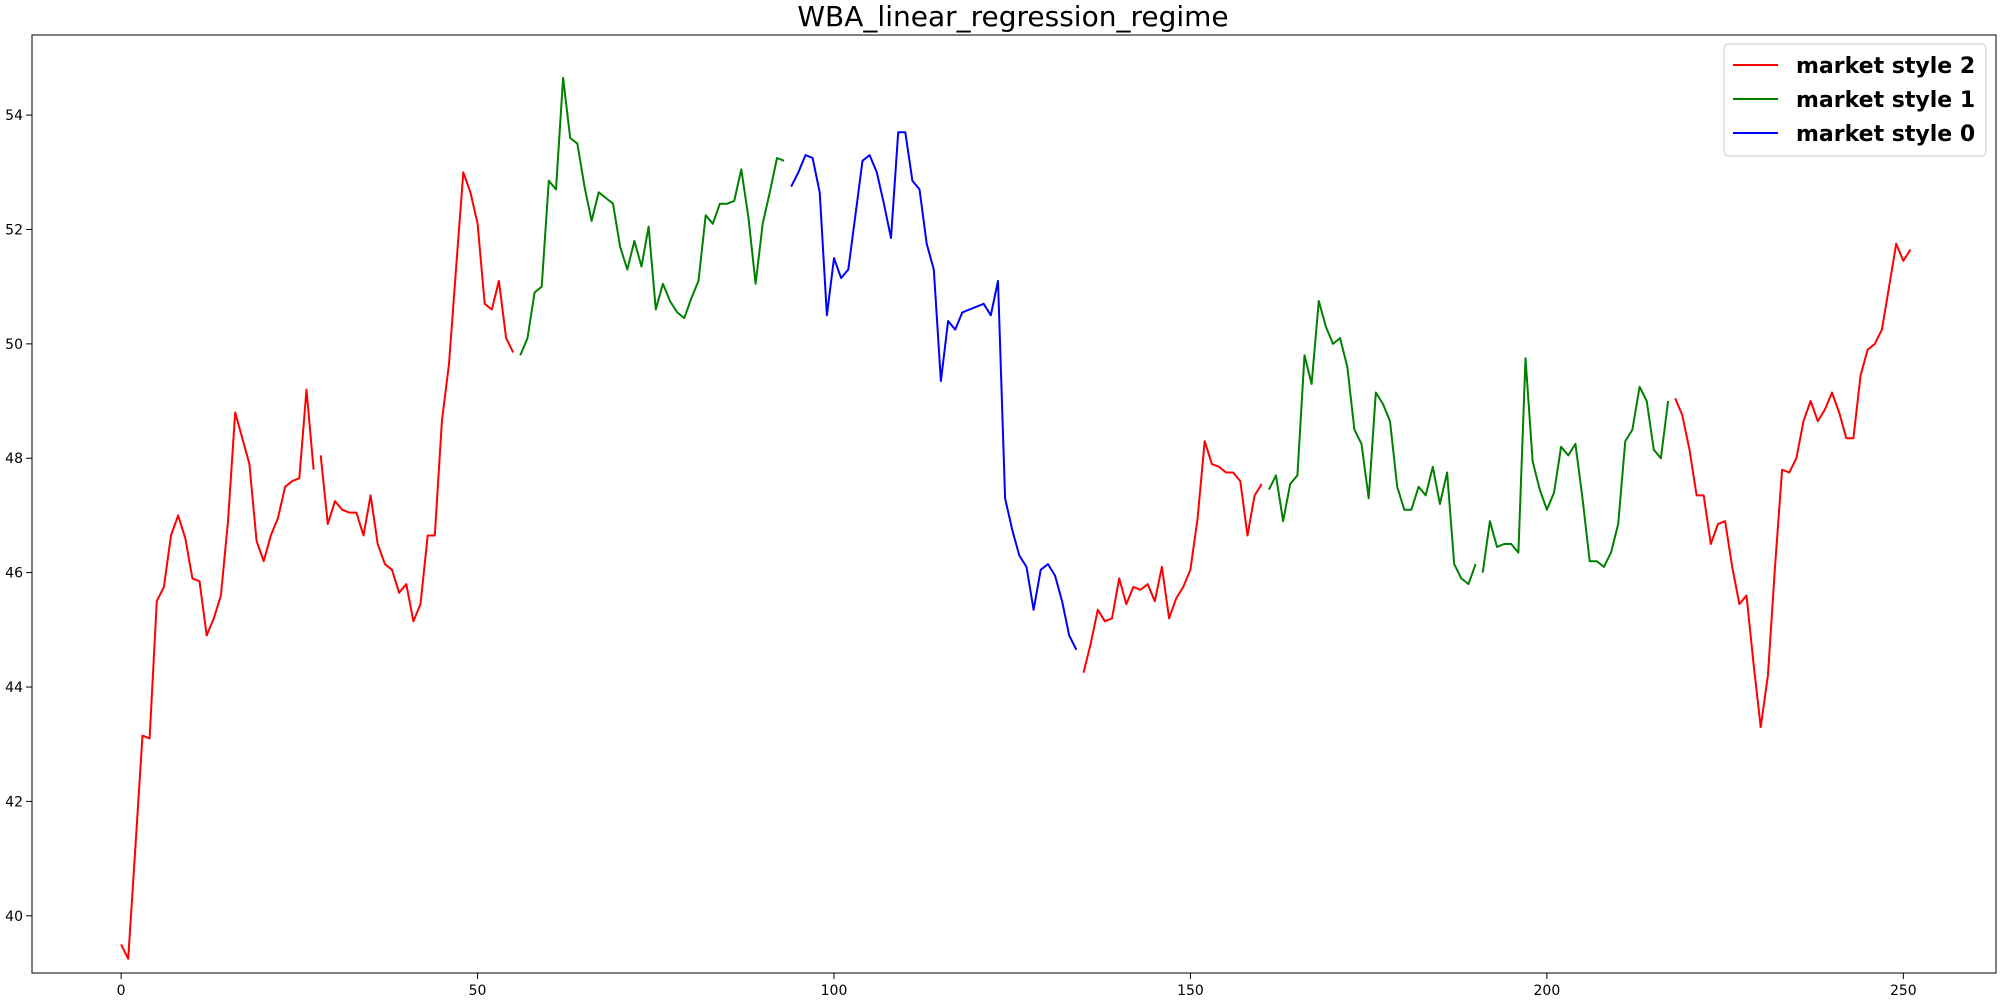 The height and width of the screenshot is (1000, 2000). I want to click on x-tick-label: 150, so click(1190, 991).